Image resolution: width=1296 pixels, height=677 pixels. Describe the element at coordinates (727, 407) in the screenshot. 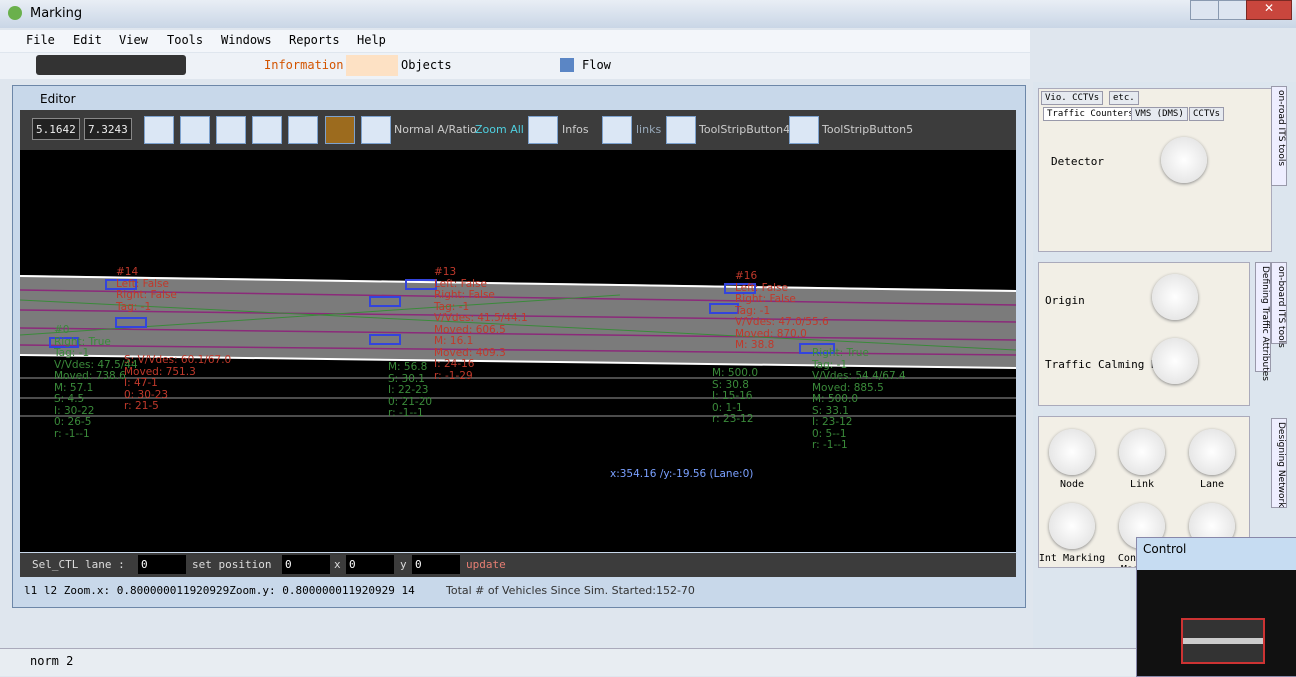

I see `canvas-label: 0: 1-1` at that location.